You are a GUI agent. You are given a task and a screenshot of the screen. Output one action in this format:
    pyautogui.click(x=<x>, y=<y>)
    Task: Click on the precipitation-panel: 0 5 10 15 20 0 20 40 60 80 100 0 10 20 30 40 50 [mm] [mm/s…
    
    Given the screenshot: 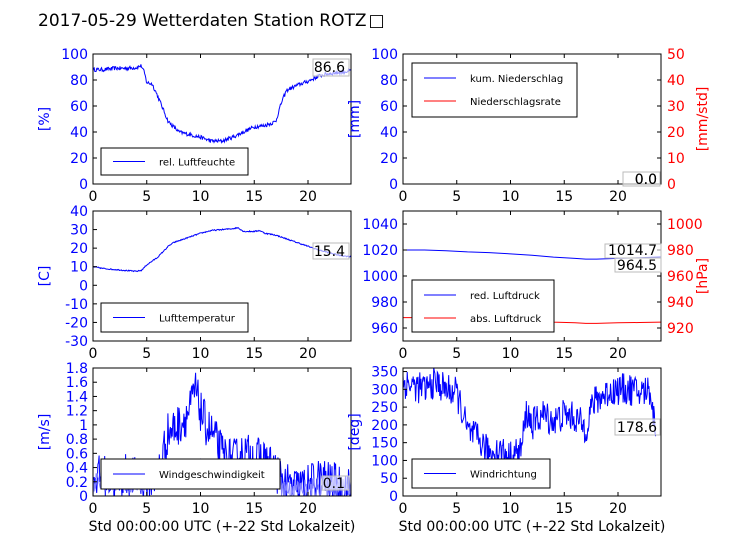 What is the action you would take?
    pyautogui.click(x=529, y=126)
    